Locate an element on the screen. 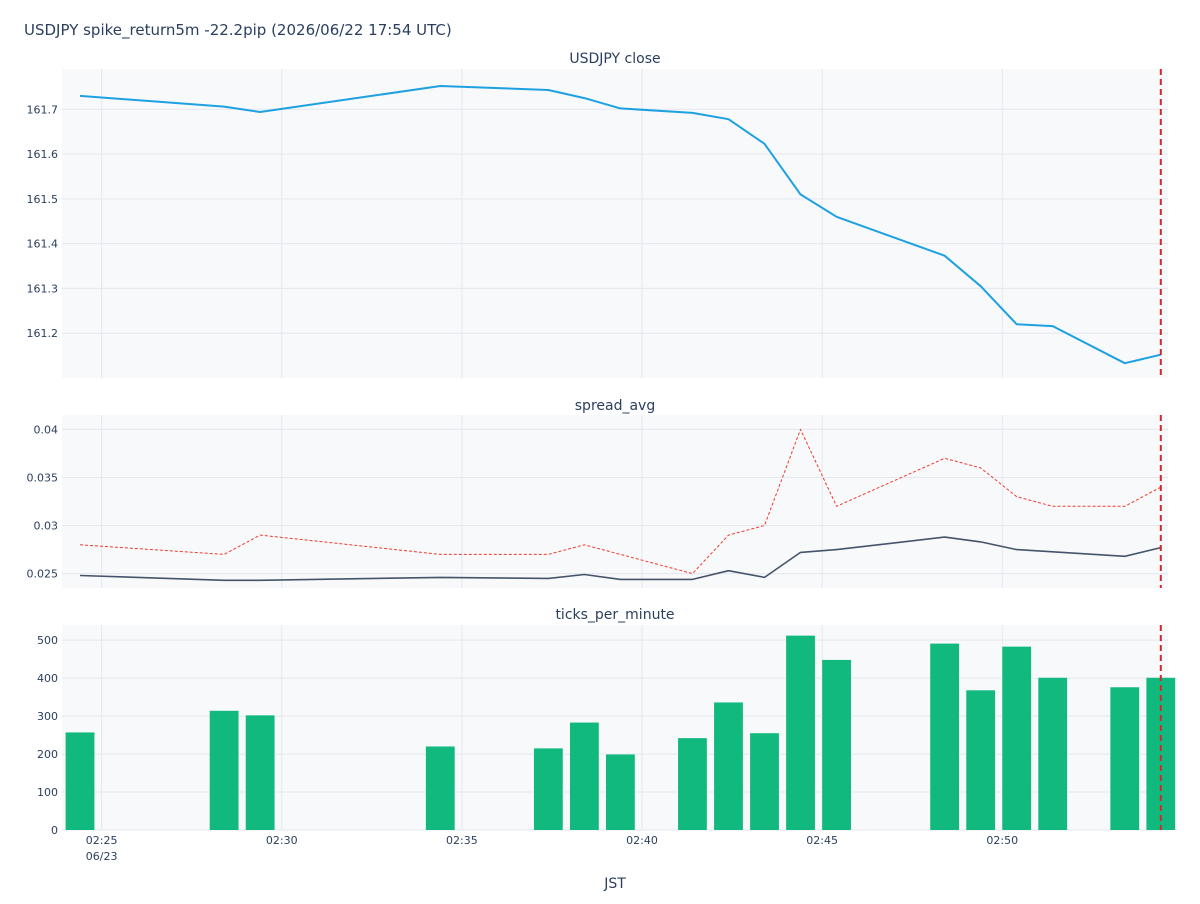  y-tick-label: 300 is located at coordinates (47, 716).